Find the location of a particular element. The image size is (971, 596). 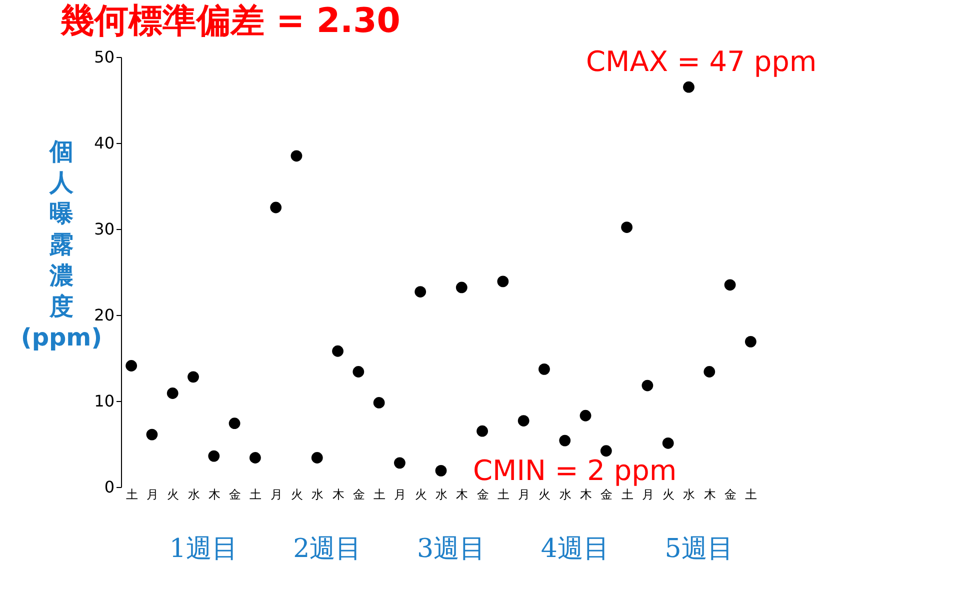

y-tick-label: 50 is located at coordinates (104, 57).